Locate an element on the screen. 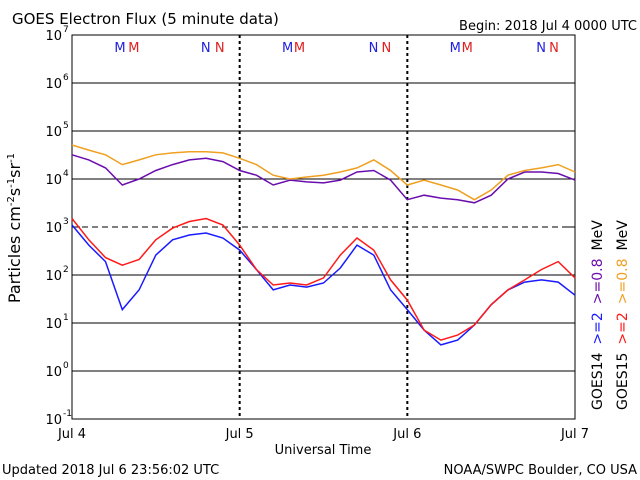  legend: GOES14 >=2 >=0.8 MeV is located at coordinates (598, 315).